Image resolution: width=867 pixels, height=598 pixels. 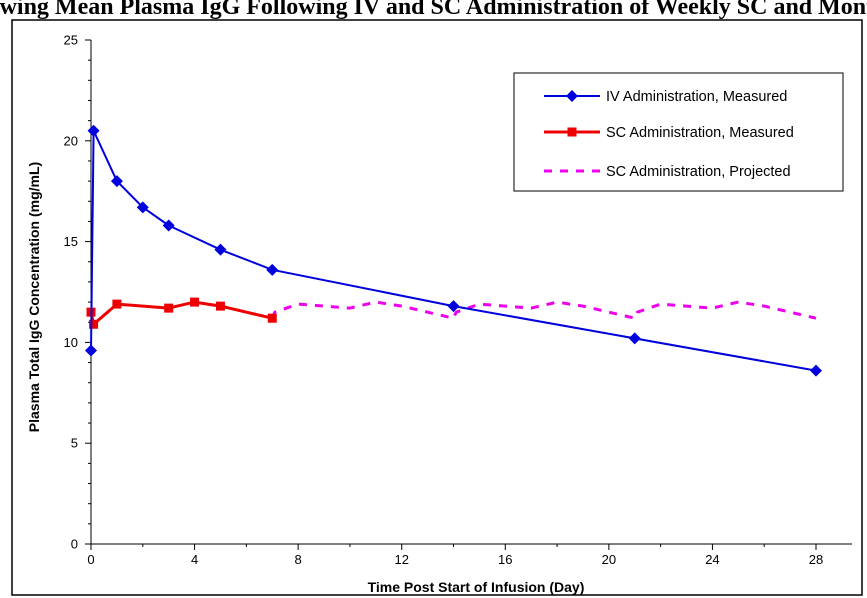 I want to click on y-tick-label: 25, so click(x=71, y=40).